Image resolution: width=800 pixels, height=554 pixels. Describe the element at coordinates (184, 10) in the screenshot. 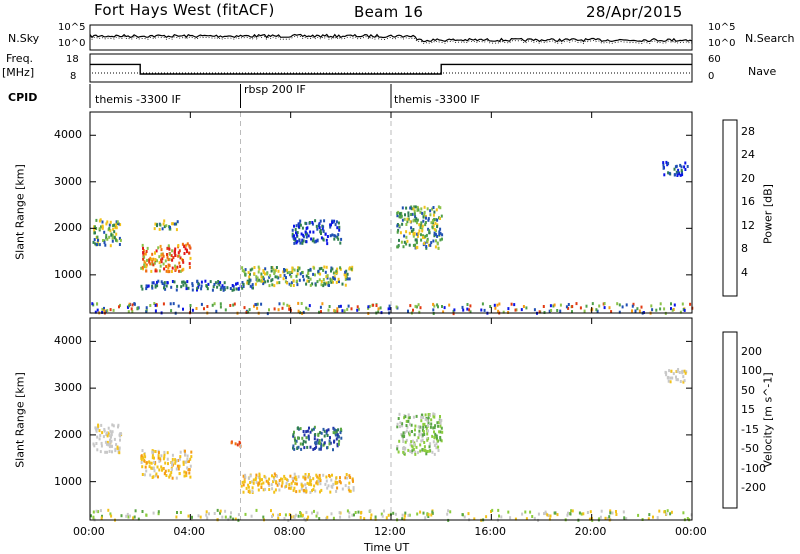

I see `plot-title: Fort Hays West (fitACF)` at that location.